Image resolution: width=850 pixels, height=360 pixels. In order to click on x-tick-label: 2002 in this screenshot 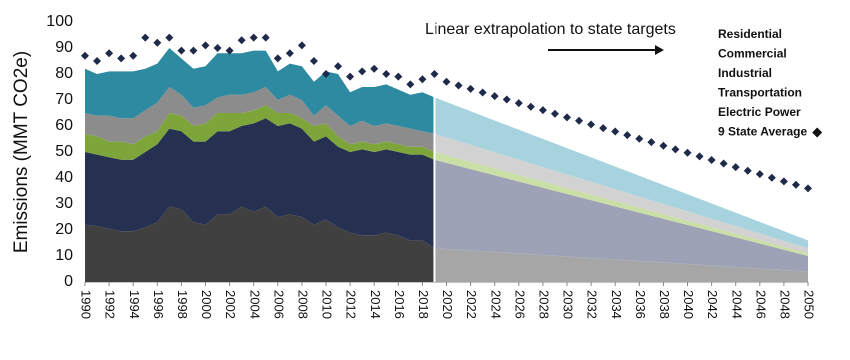, I will do `click(230, 304)`.